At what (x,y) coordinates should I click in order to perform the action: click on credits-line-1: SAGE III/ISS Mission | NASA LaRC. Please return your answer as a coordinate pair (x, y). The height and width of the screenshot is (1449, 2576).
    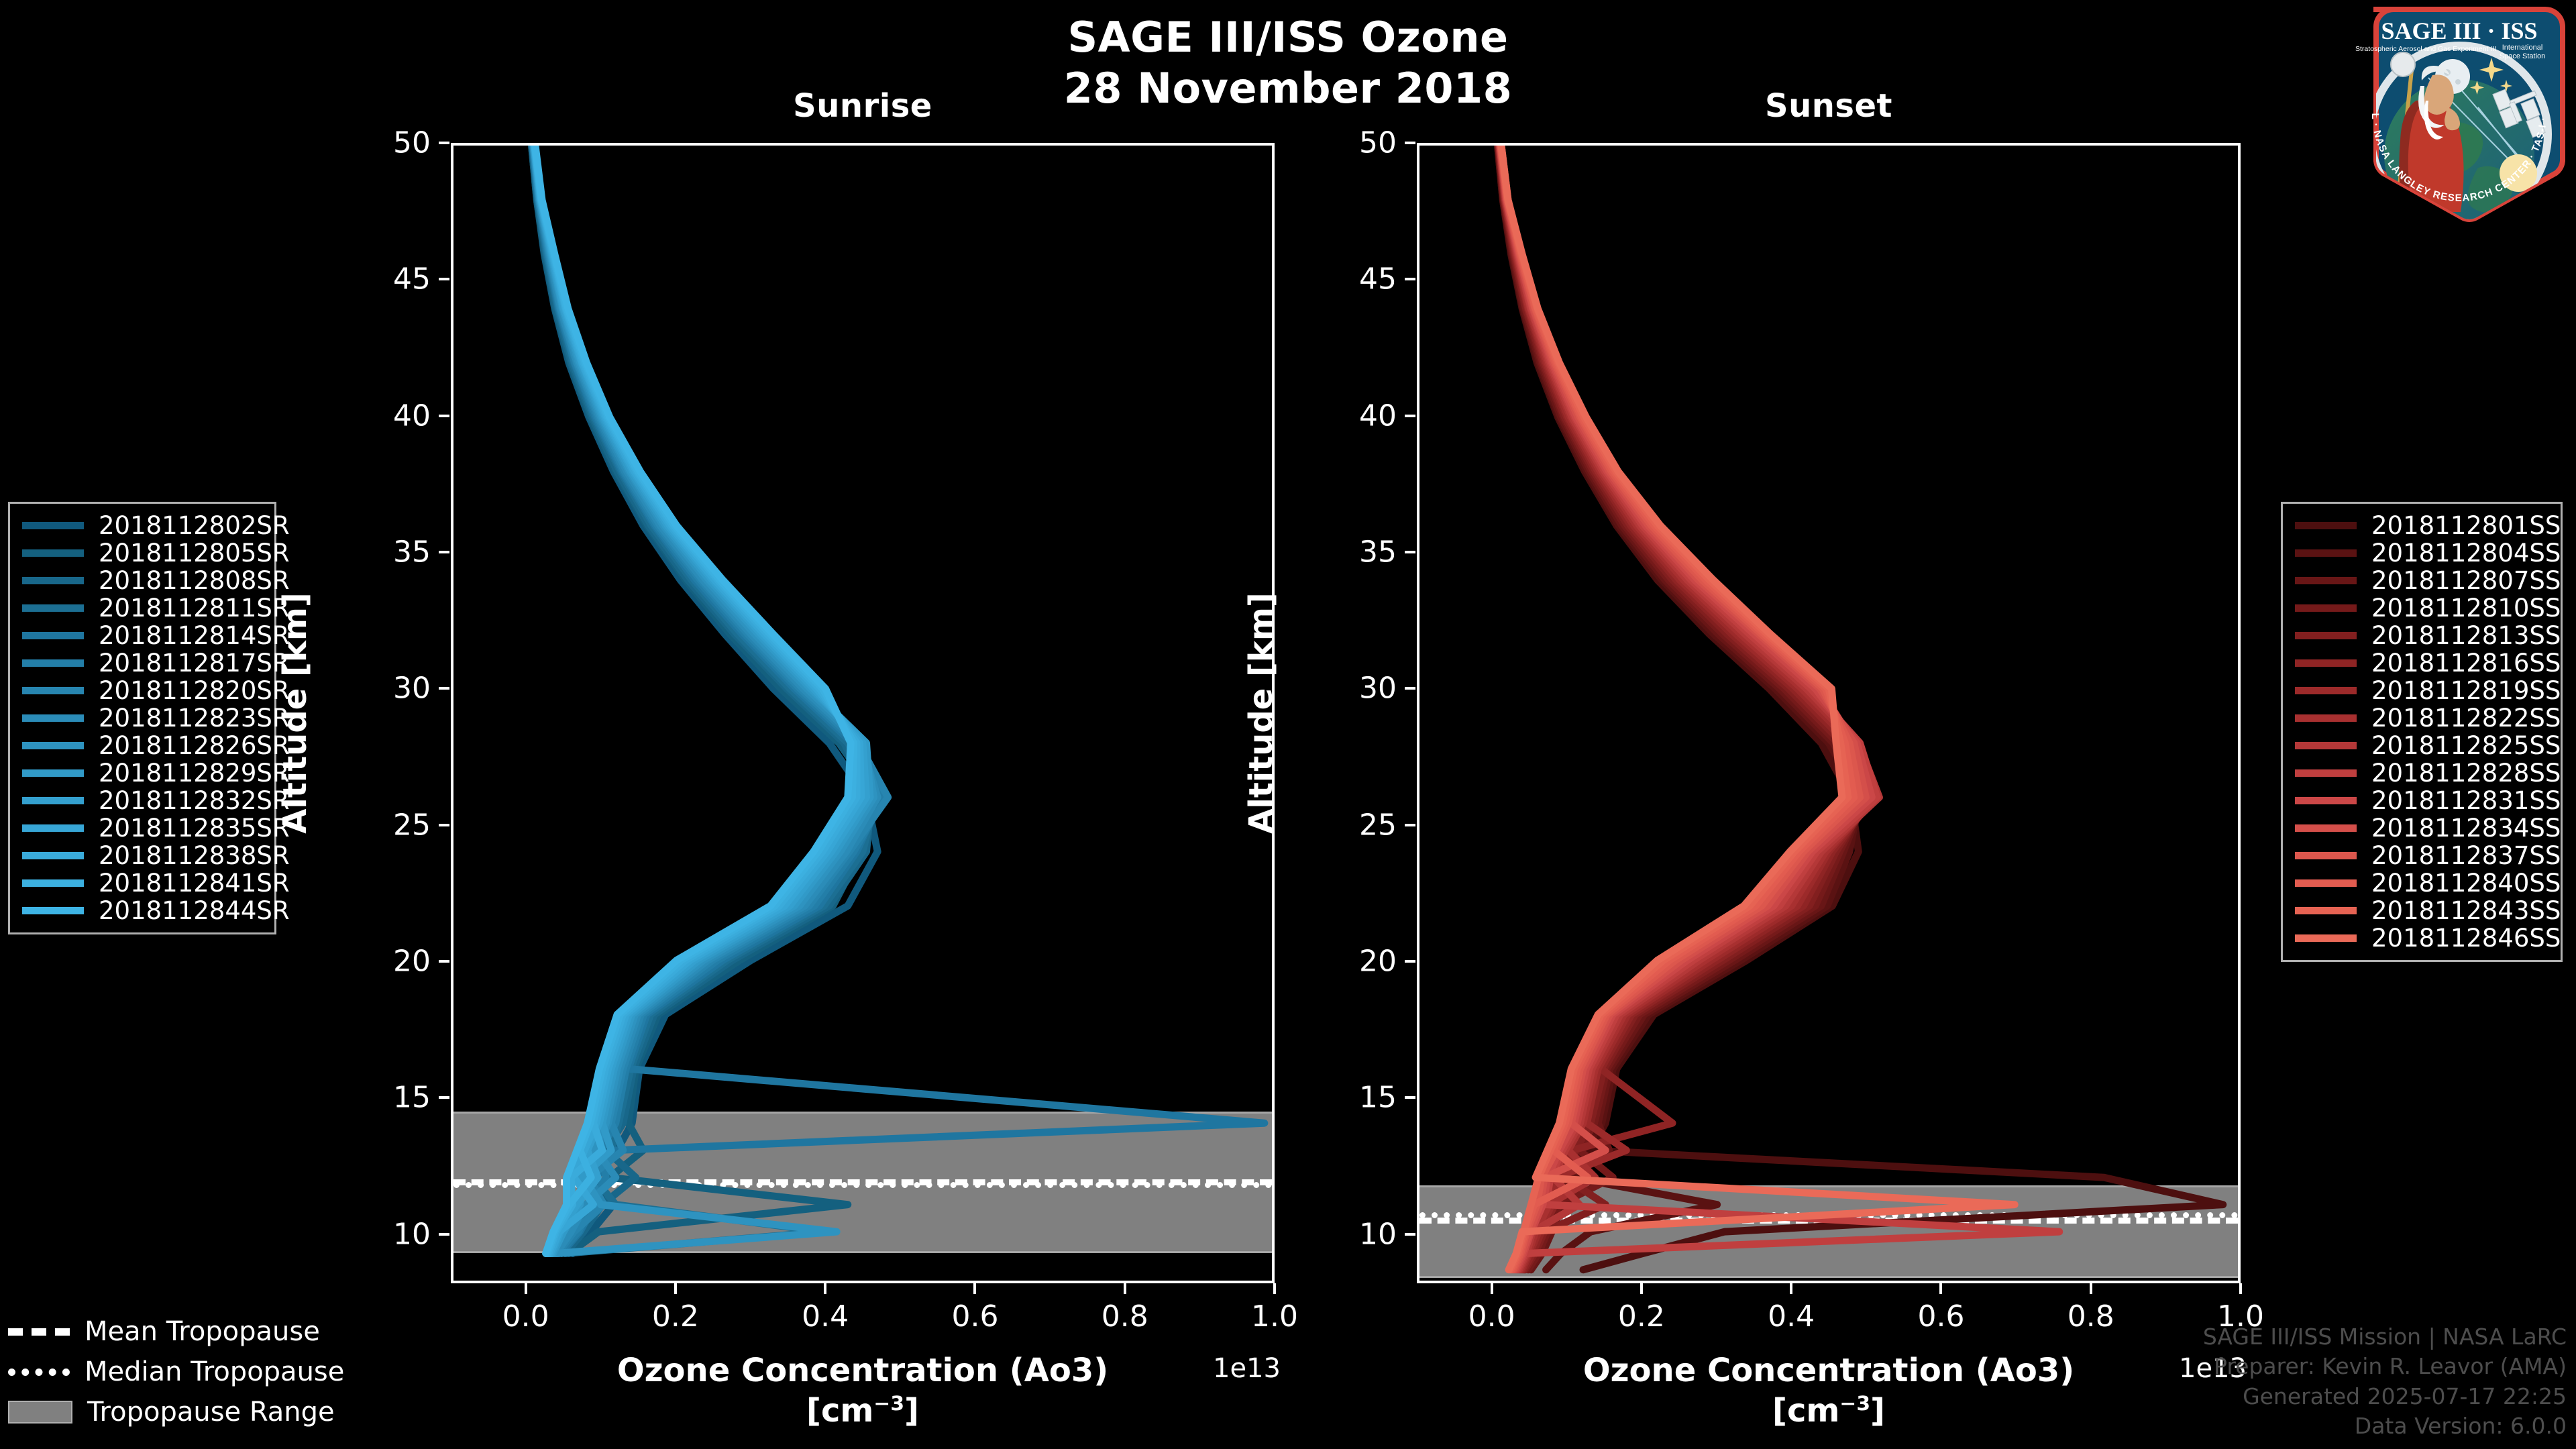
    Looking at the image, I should click on (2384, 1337).